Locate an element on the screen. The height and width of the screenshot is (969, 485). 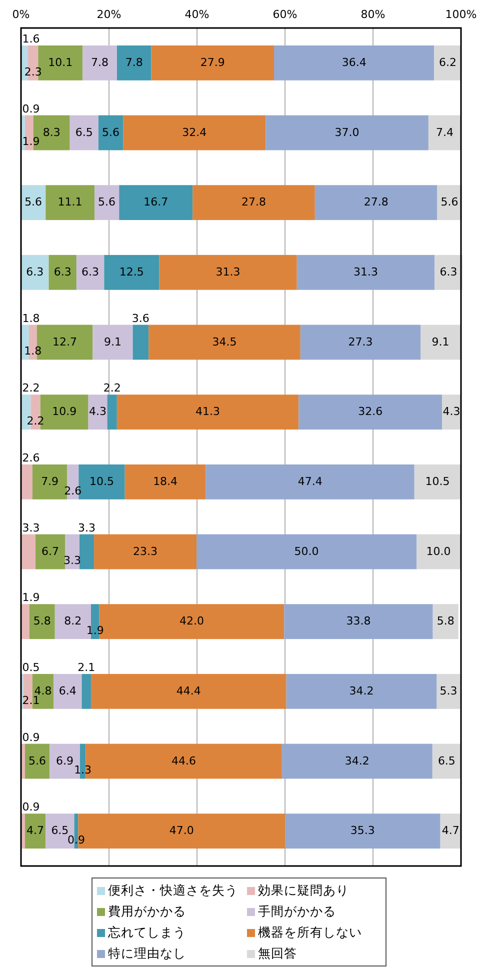
data-label: 33.8 is located at coordinates (358, 621).